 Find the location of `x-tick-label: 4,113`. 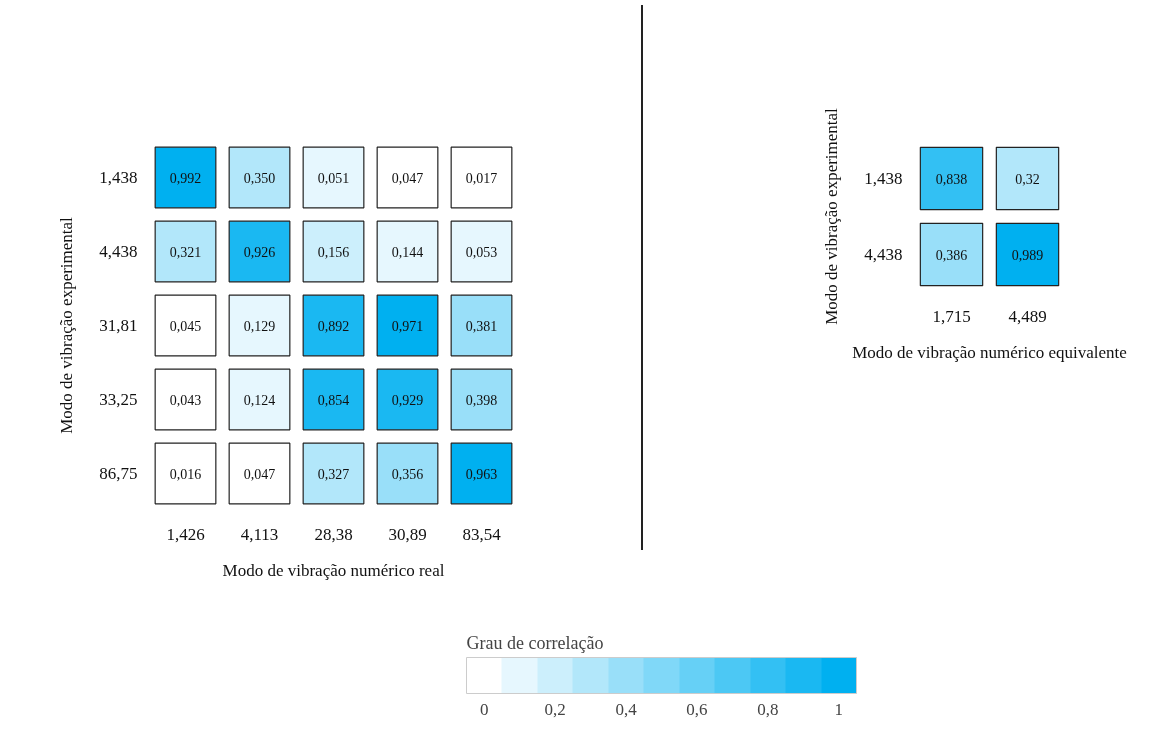

x-tick-label: 4,113 is located at coordinates (259, 534).